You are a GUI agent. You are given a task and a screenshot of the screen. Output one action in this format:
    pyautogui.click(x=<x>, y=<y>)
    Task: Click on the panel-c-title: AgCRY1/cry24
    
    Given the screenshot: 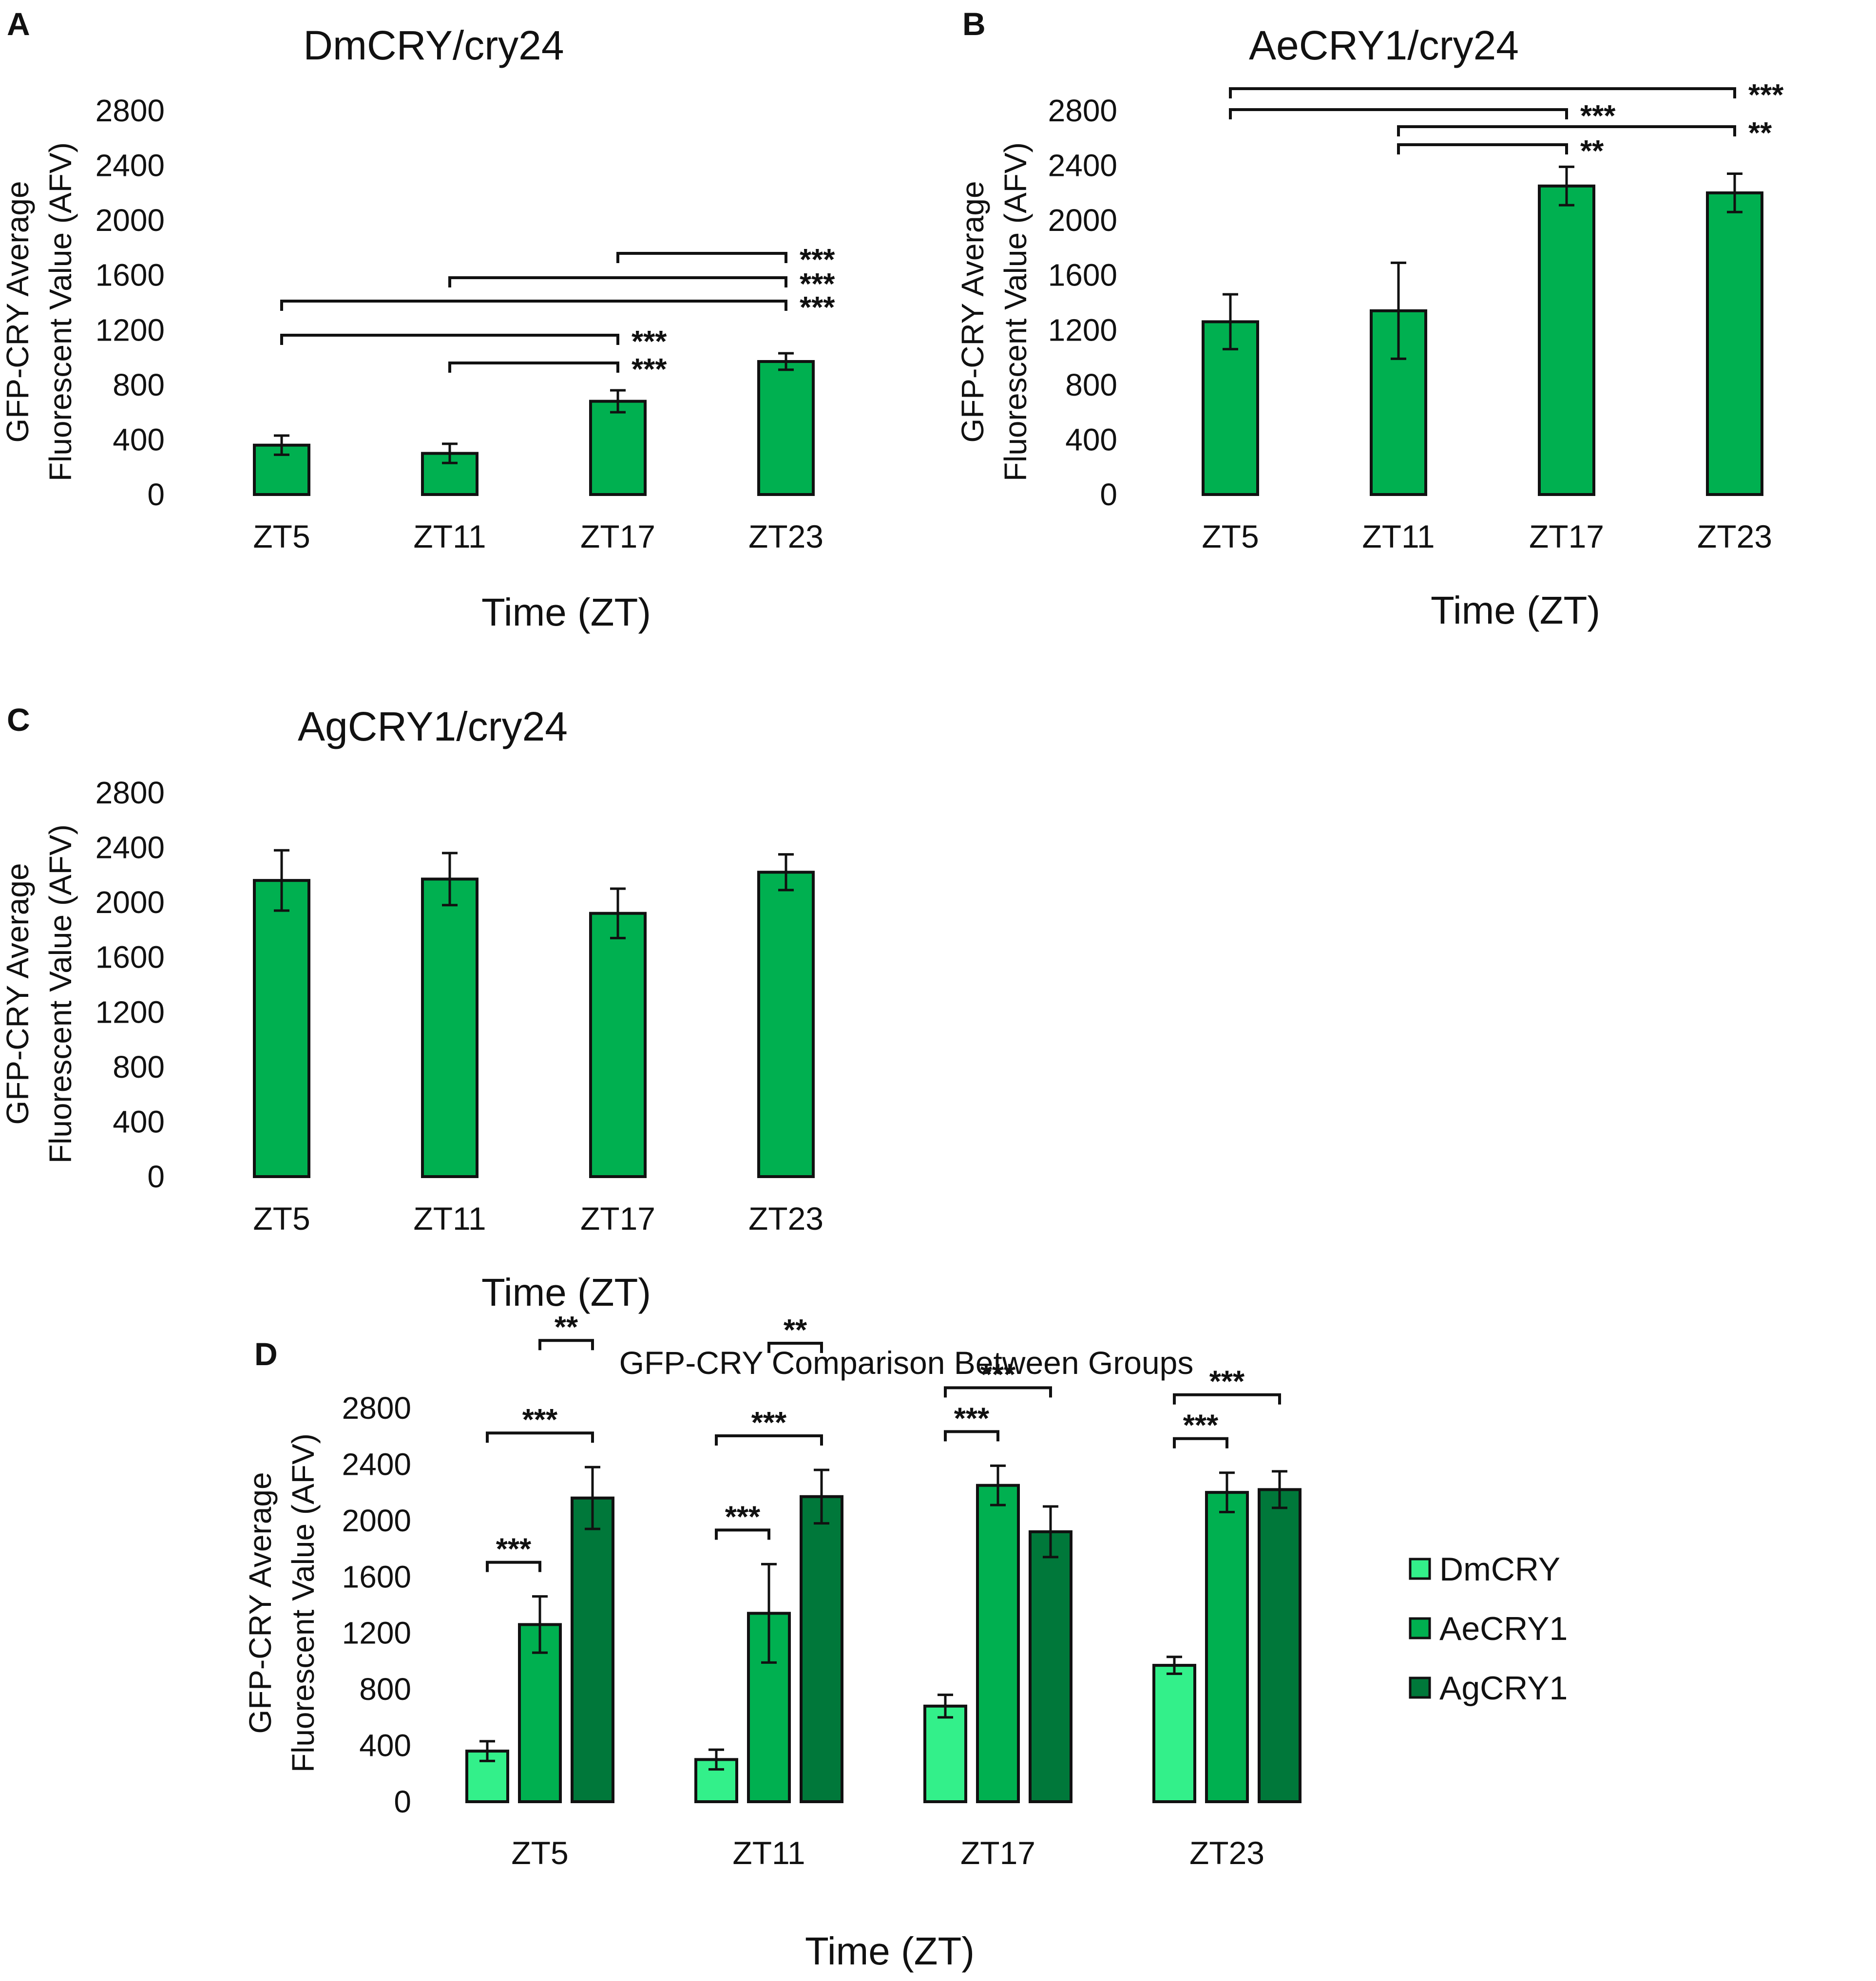 What is the action you would take?
    pyautogui.click(x=433, y=726)
    